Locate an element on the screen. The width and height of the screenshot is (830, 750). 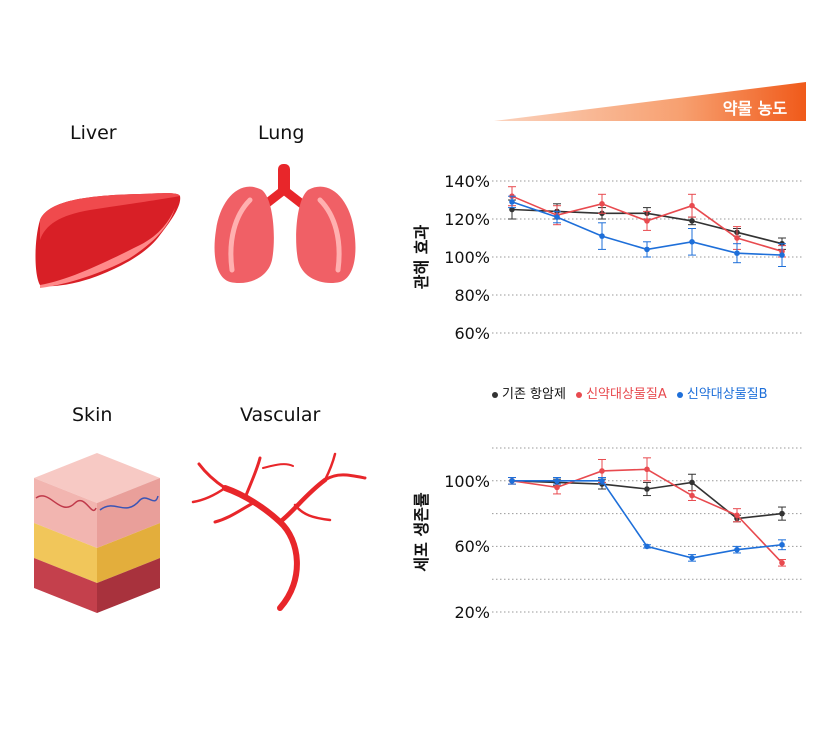
skin-icon is located at coordinates (97, 533).